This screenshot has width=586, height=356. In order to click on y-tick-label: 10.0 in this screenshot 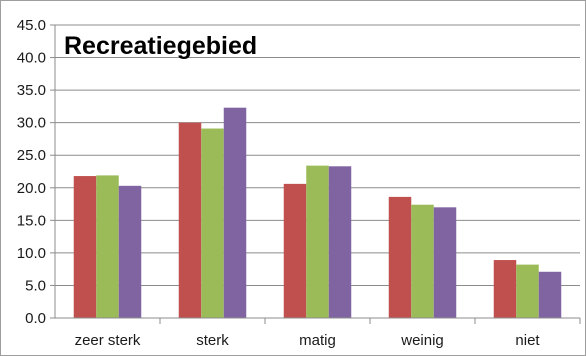, I will do `click(31, 253)`.